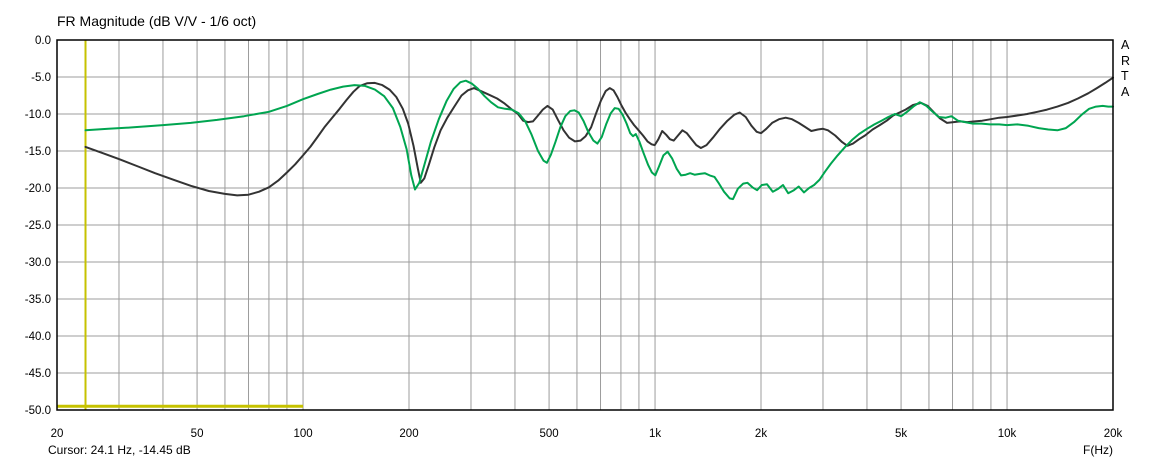 Image resolution: width=1173 pixels, height=462 pixels. Describe the element at coordinates (761, 434) in the screenshot. I see `x-tick-label: 2k` at that location.